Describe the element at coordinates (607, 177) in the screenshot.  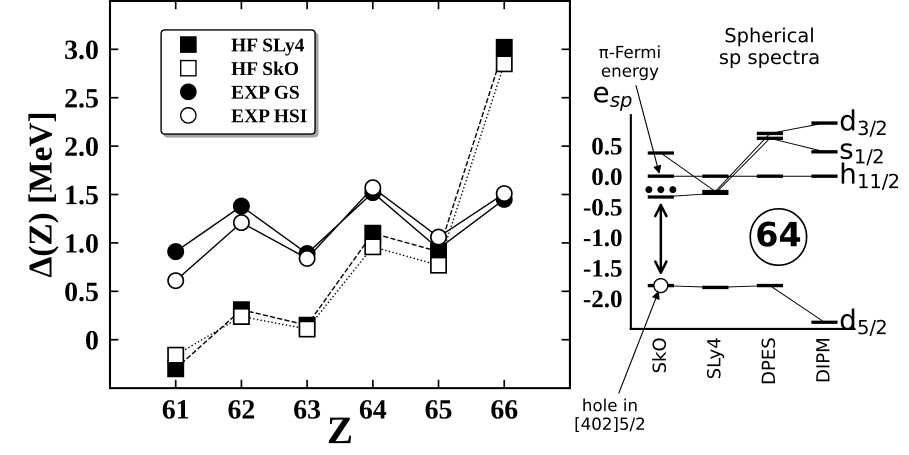
I see `y-tick-label: 0.0` at that location.